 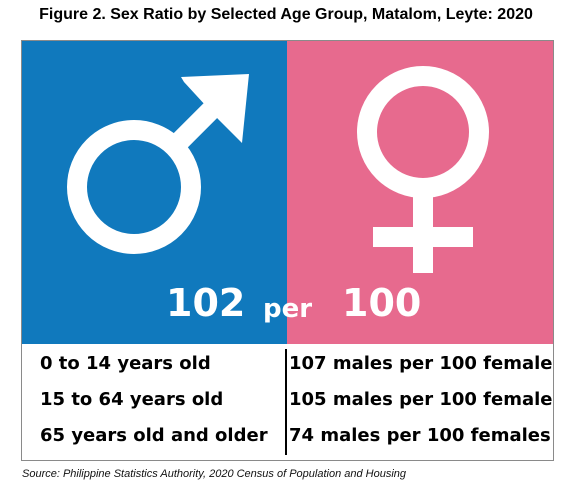 I want to click on male-ratio-value: 102, so click(x=206, y=303).